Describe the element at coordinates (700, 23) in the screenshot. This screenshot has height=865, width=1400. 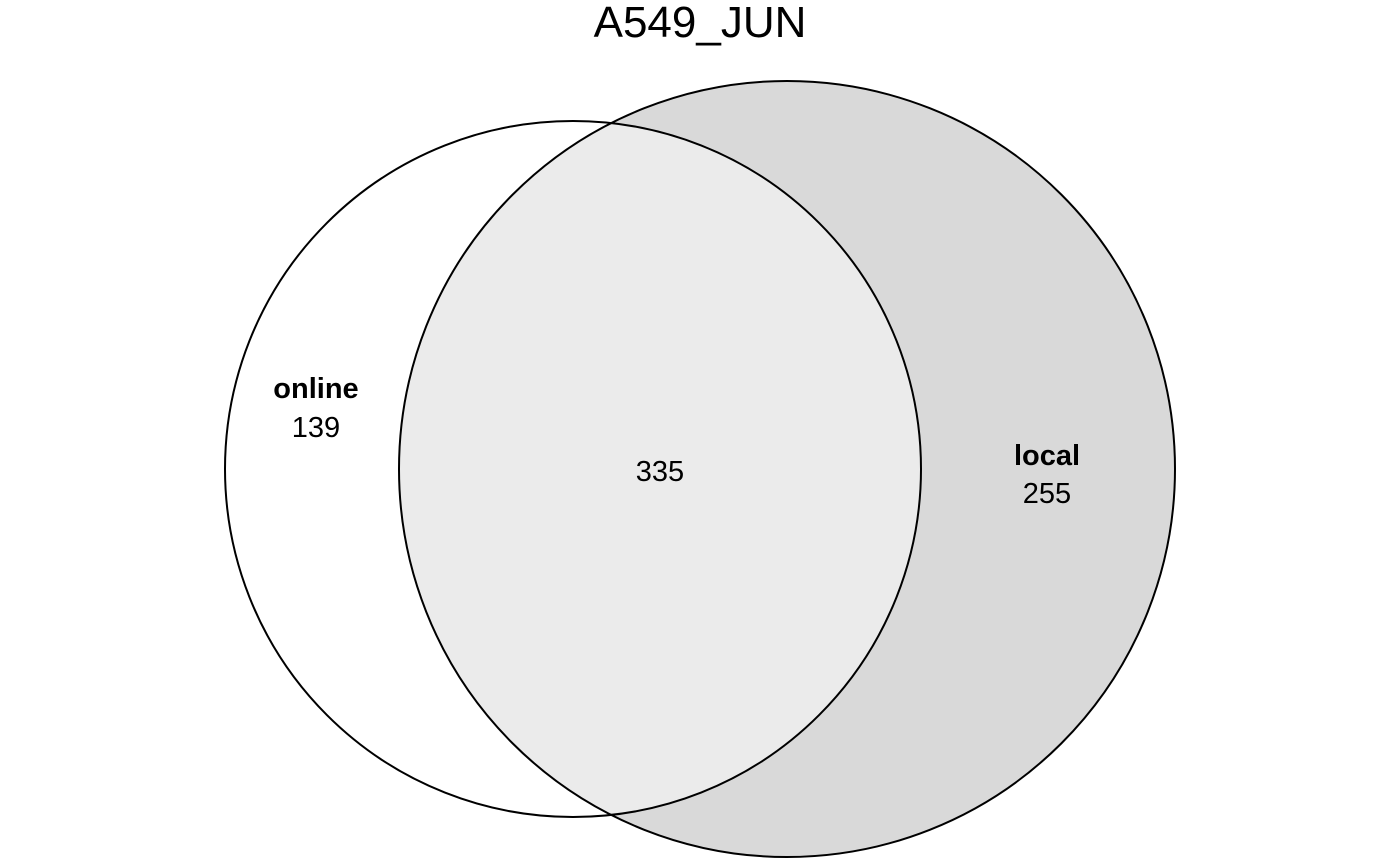
I see `diagram-title: A549_JUN` at that location.